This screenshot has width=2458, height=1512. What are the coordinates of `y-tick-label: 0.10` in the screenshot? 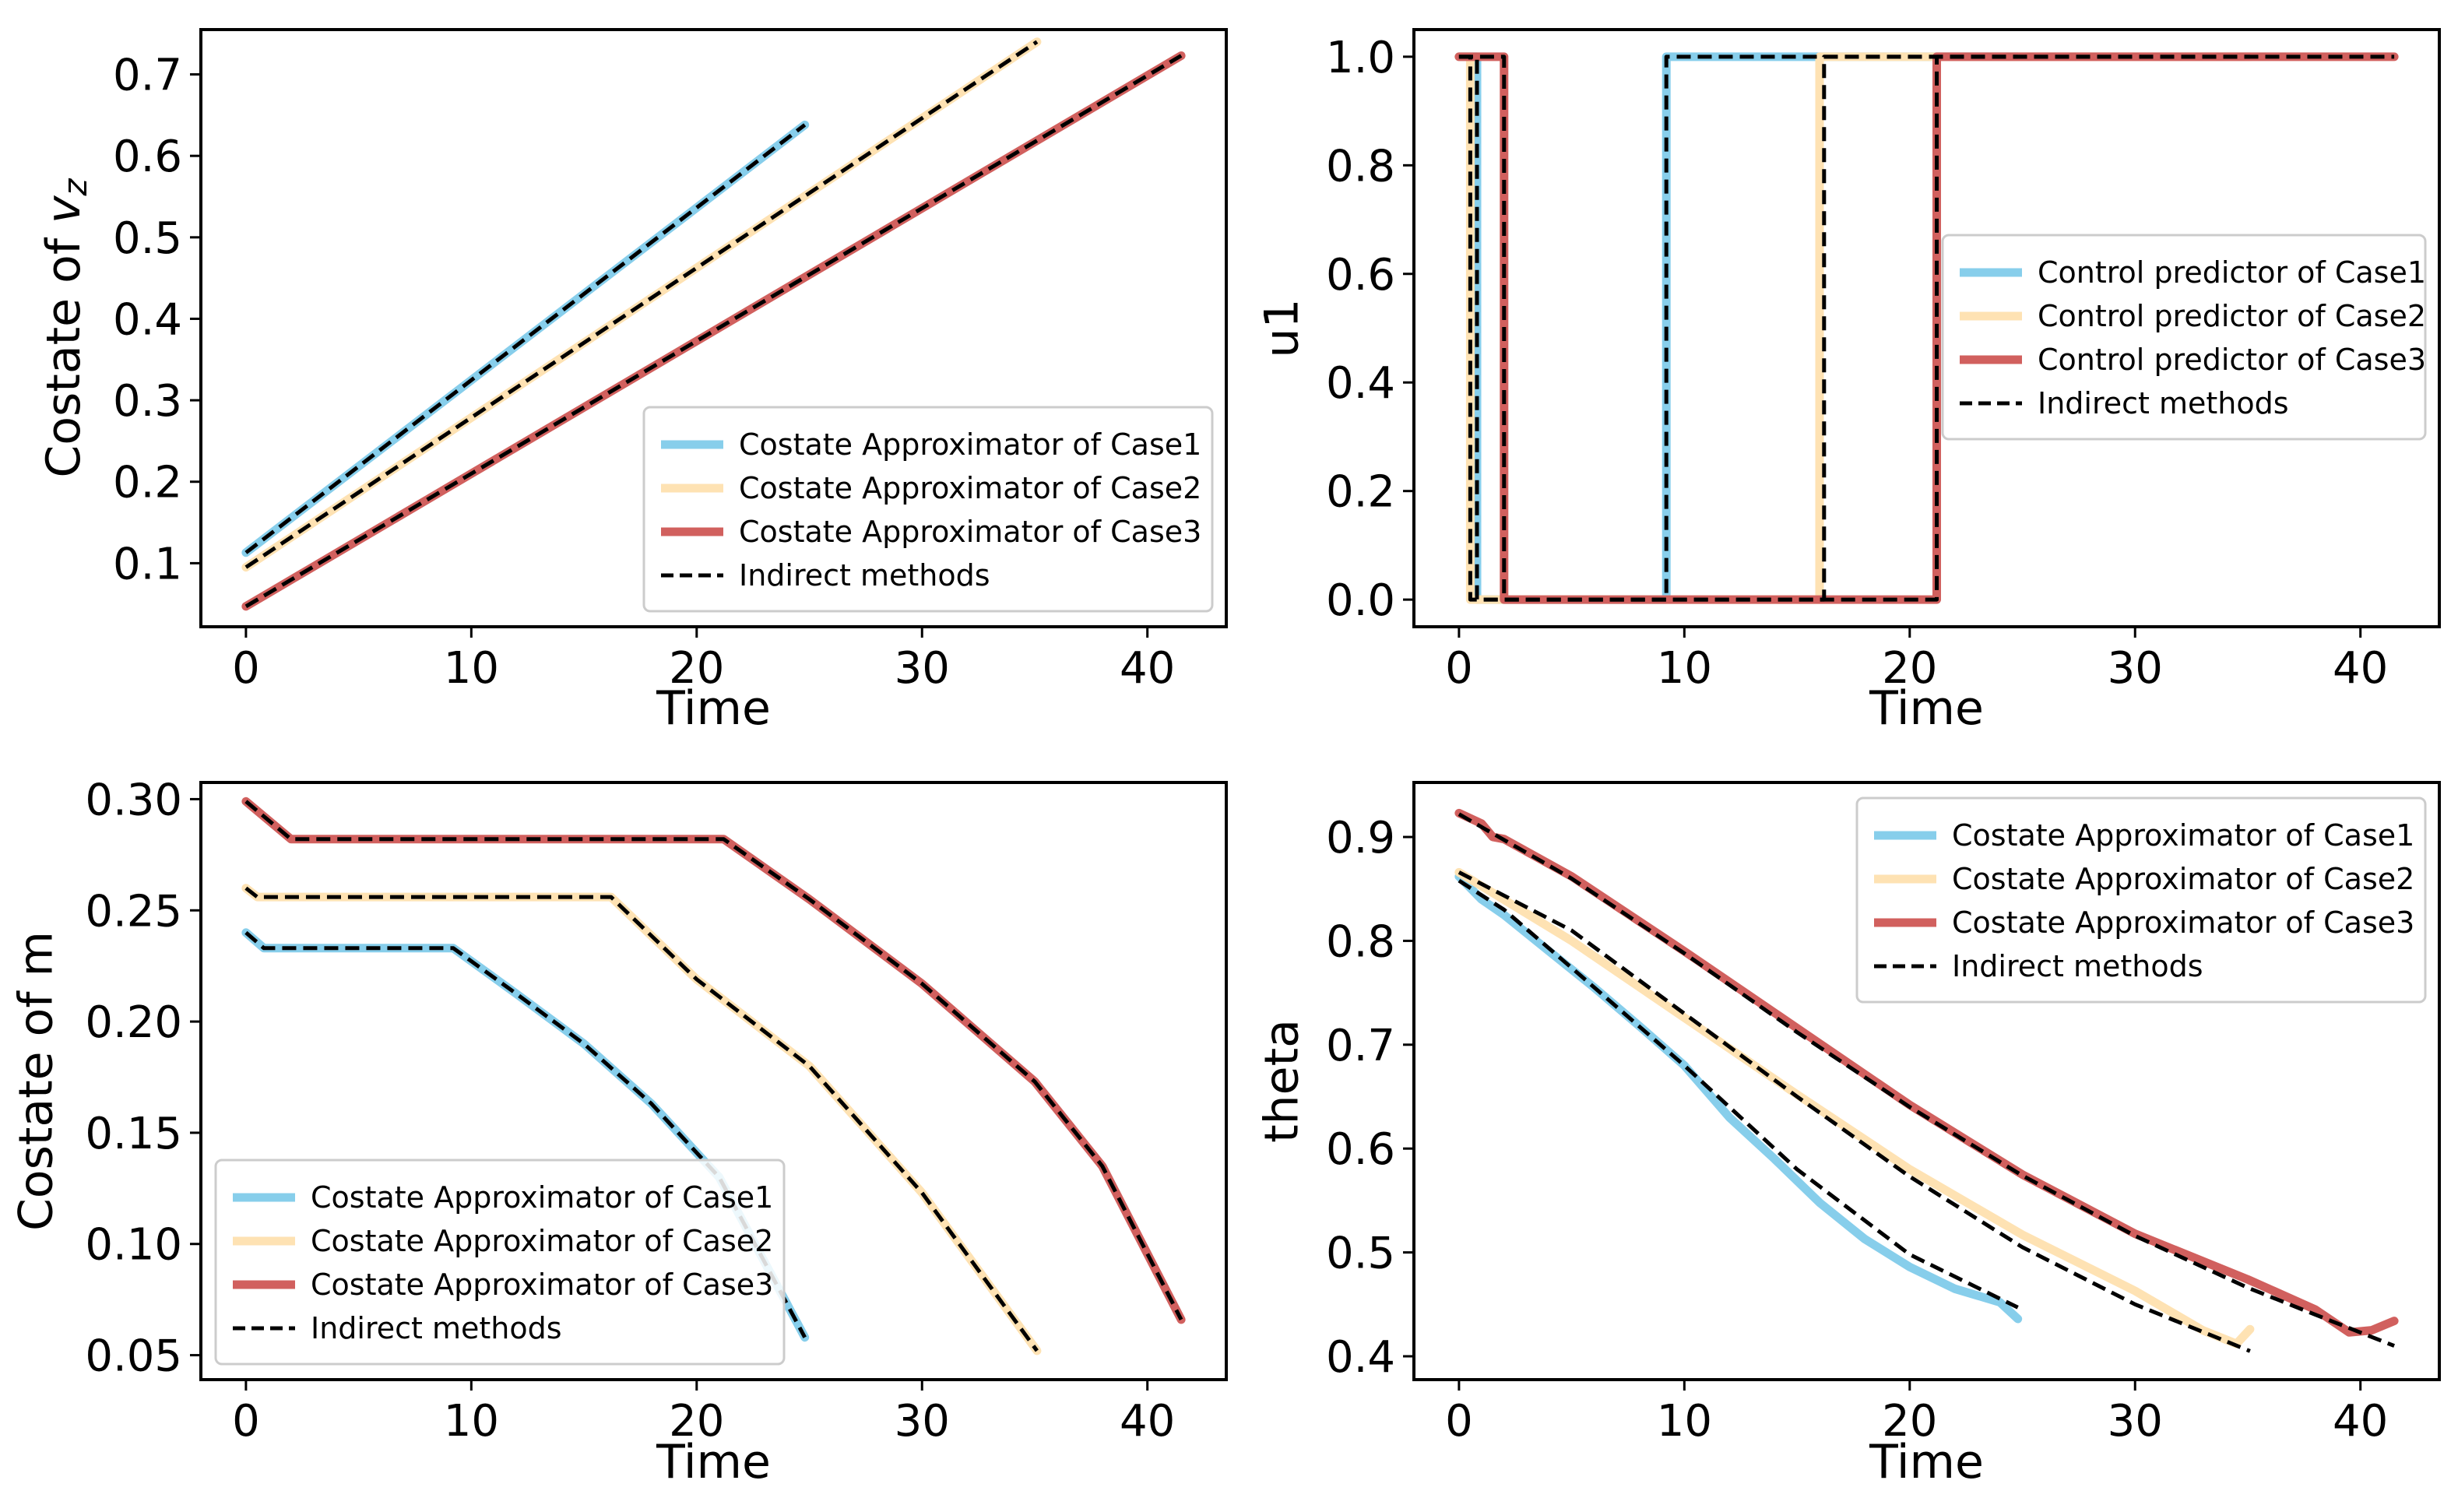 It's located at (134, 1246).